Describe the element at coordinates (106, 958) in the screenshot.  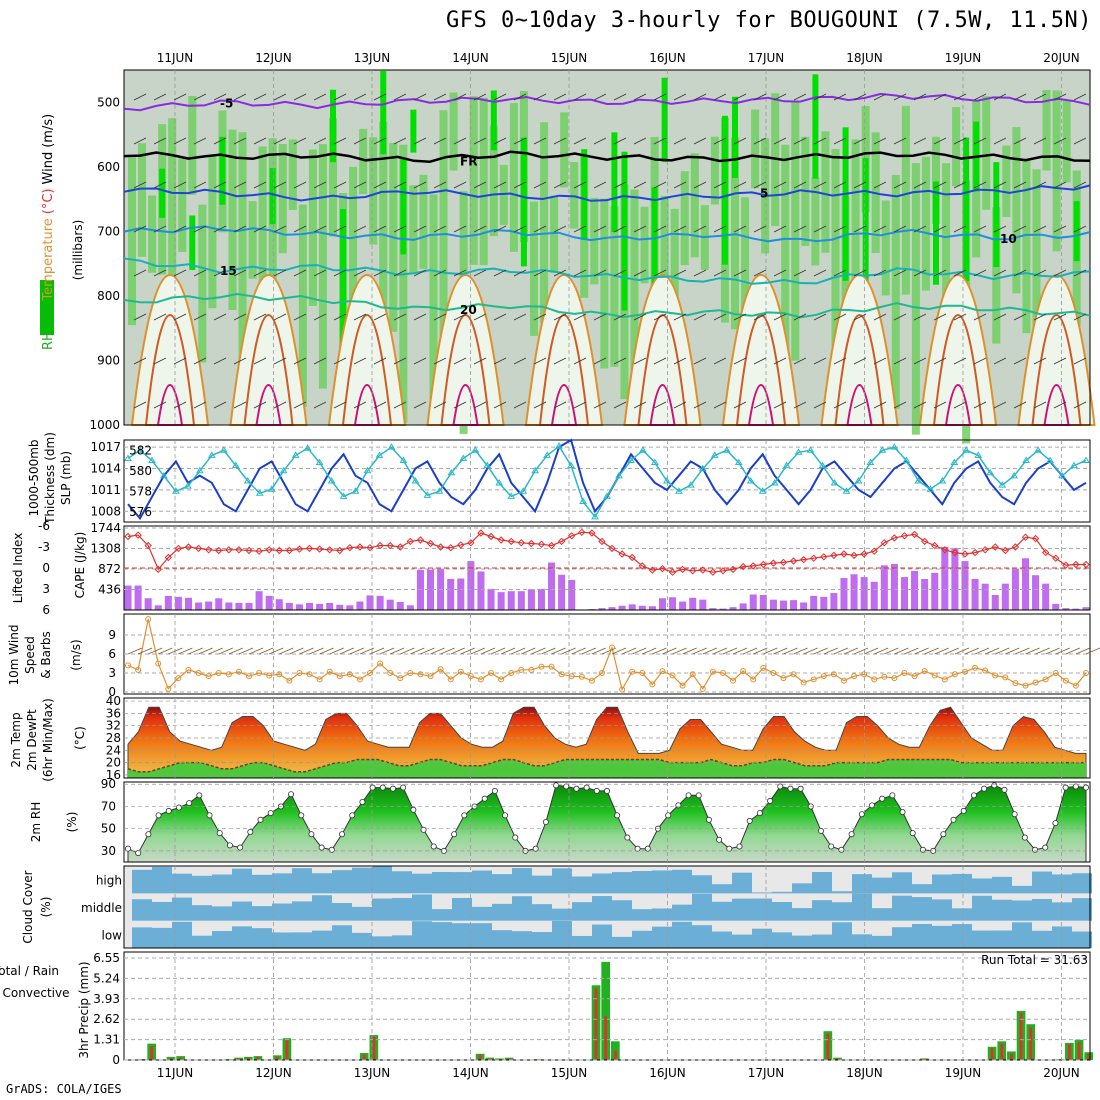
I see `precip-tick: 6.55` at that location.